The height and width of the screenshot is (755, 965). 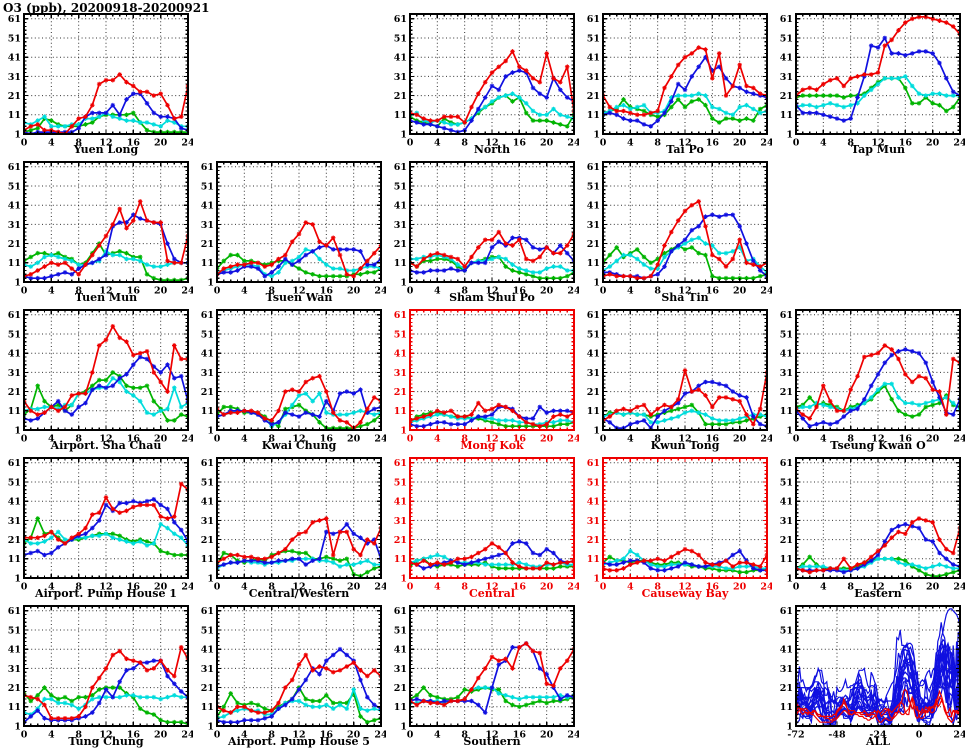 I want to click on chart-title: Eastern, so click(x=878, y=593).